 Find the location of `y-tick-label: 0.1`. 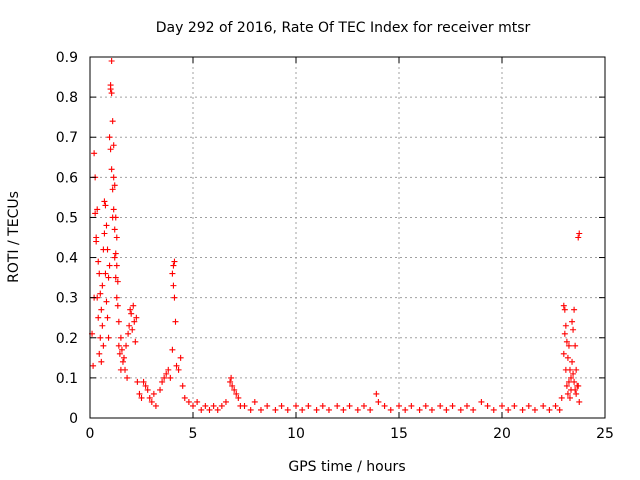

y-tick-label: 0.1 is located at coordinates (67, 379).